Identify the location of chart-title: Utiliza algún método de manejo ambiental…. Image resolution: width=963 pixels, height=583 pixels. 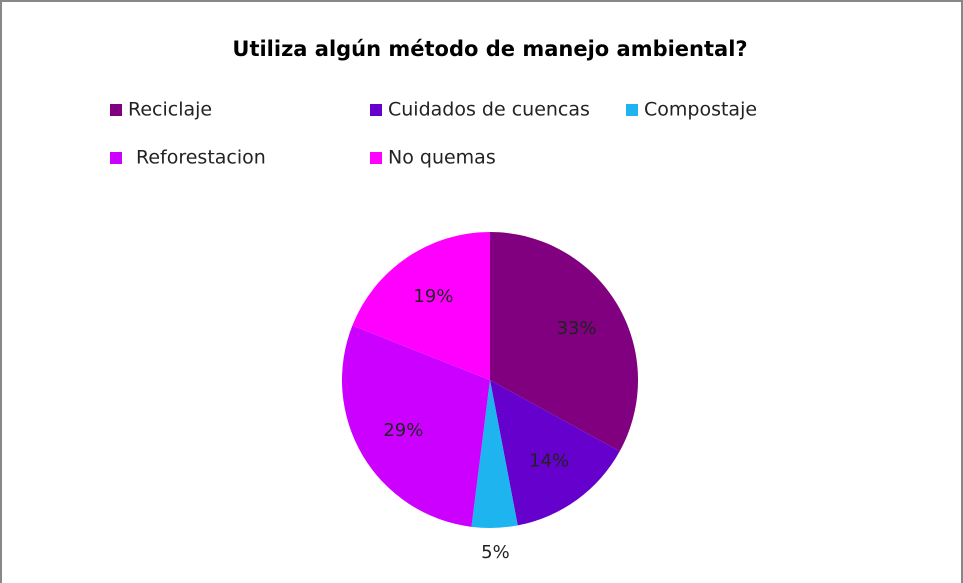
(489, 49).